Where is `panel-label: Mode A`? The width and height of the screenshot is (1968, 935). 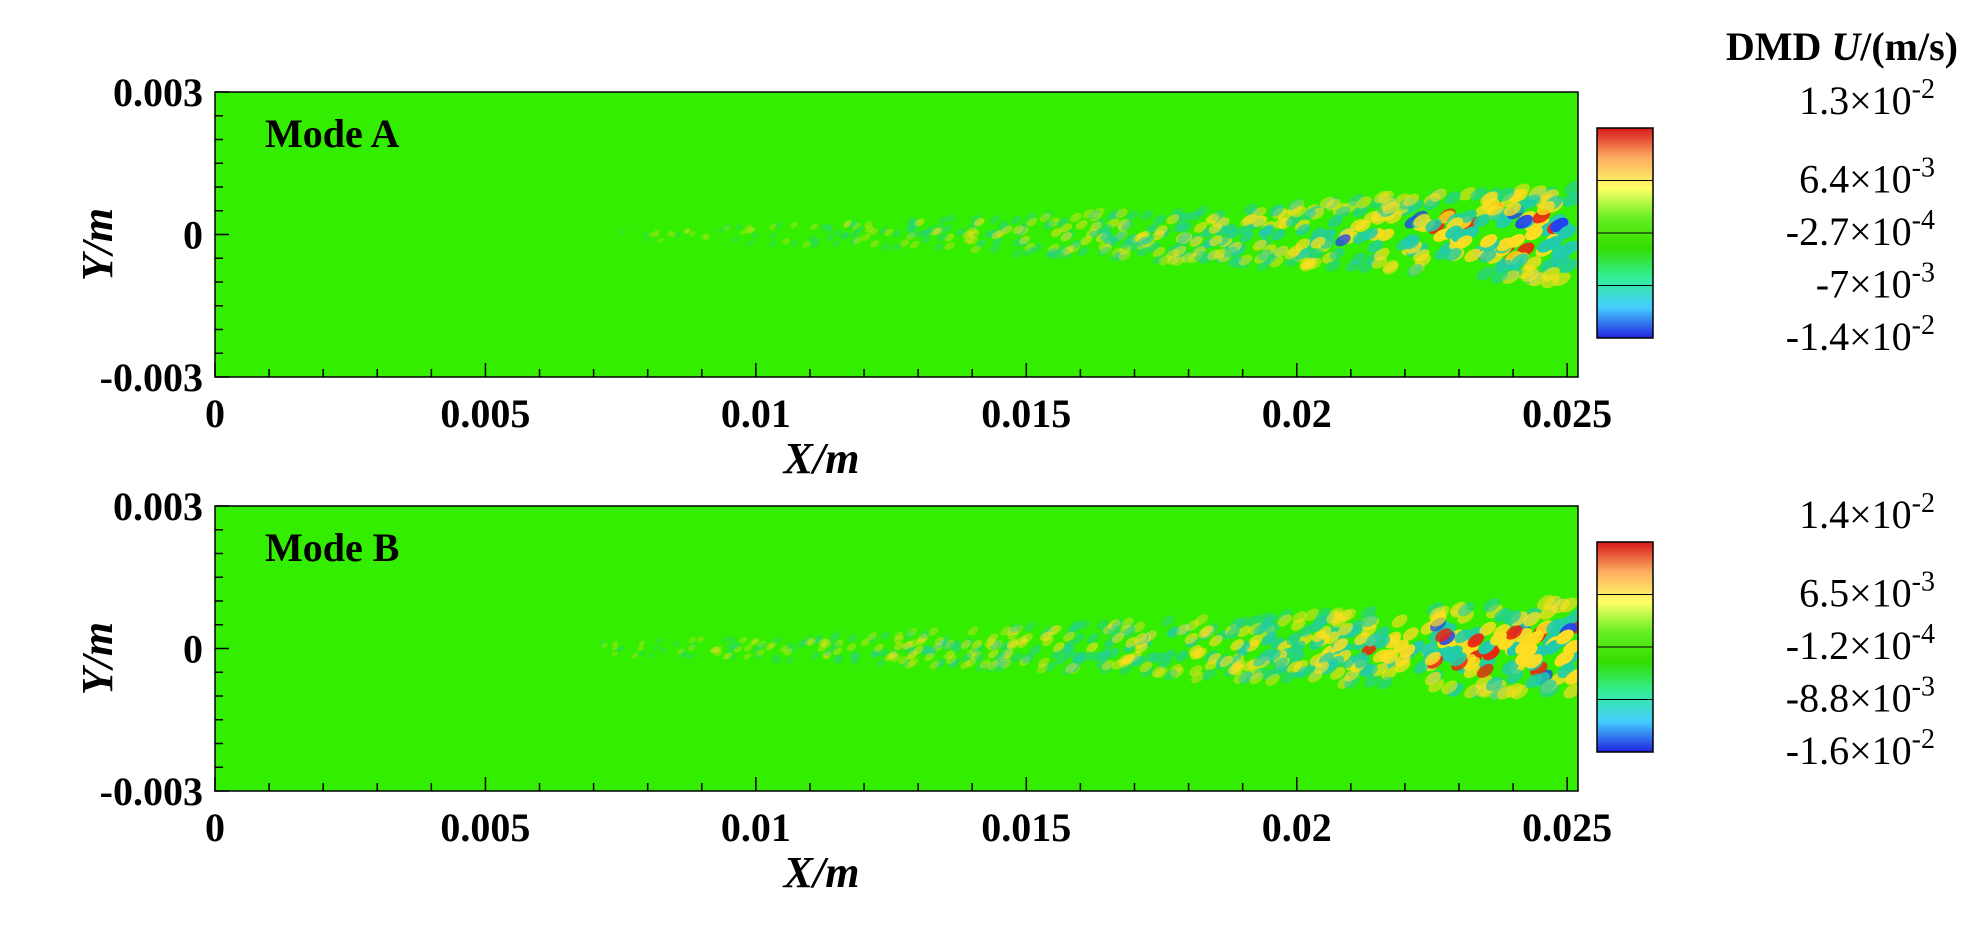 panel-label: Mode A is located at coordinates (332, 133).